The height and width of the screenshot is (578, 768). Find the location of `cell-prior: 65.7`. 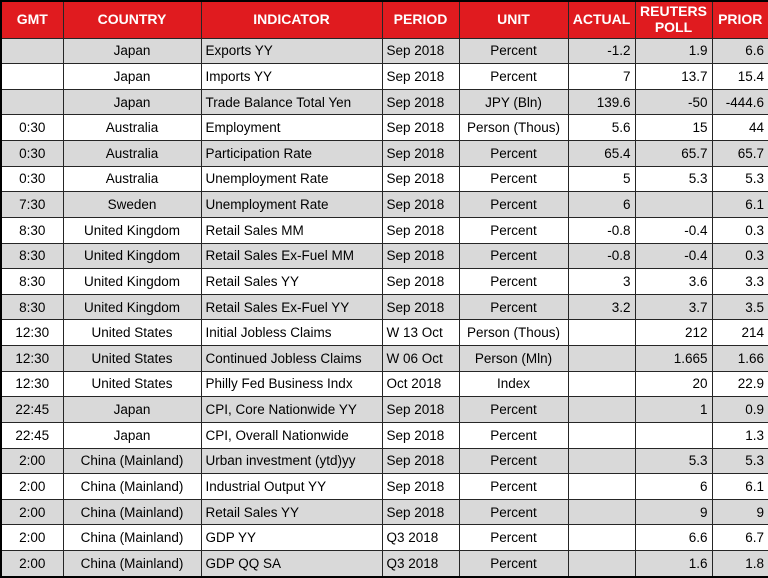

cell-prior: 65.7 is located at coordinates (739, 153).